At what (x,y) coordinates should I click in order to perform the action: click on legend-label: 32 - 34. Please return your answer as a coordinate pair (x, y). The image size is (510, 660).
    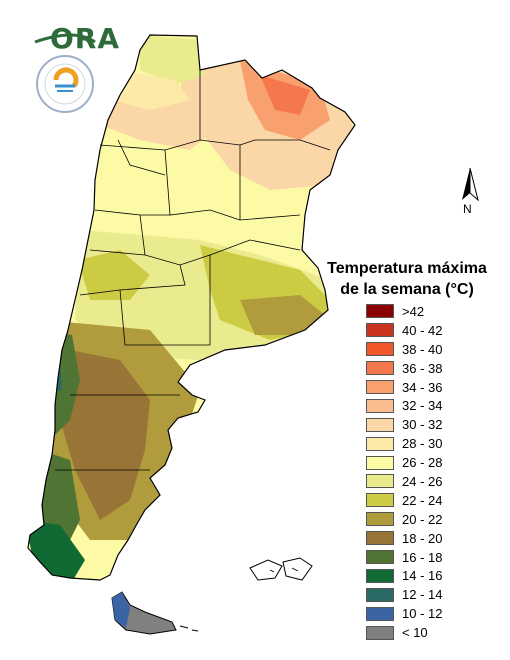
    Looking at the image, I should click on (422, 406).